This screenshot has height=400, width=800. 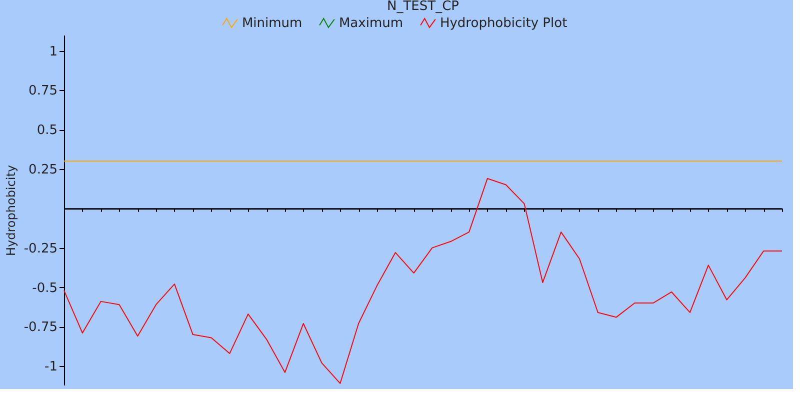 I want to click on y-tick-label: -0.5, so click(x=45, y=288).